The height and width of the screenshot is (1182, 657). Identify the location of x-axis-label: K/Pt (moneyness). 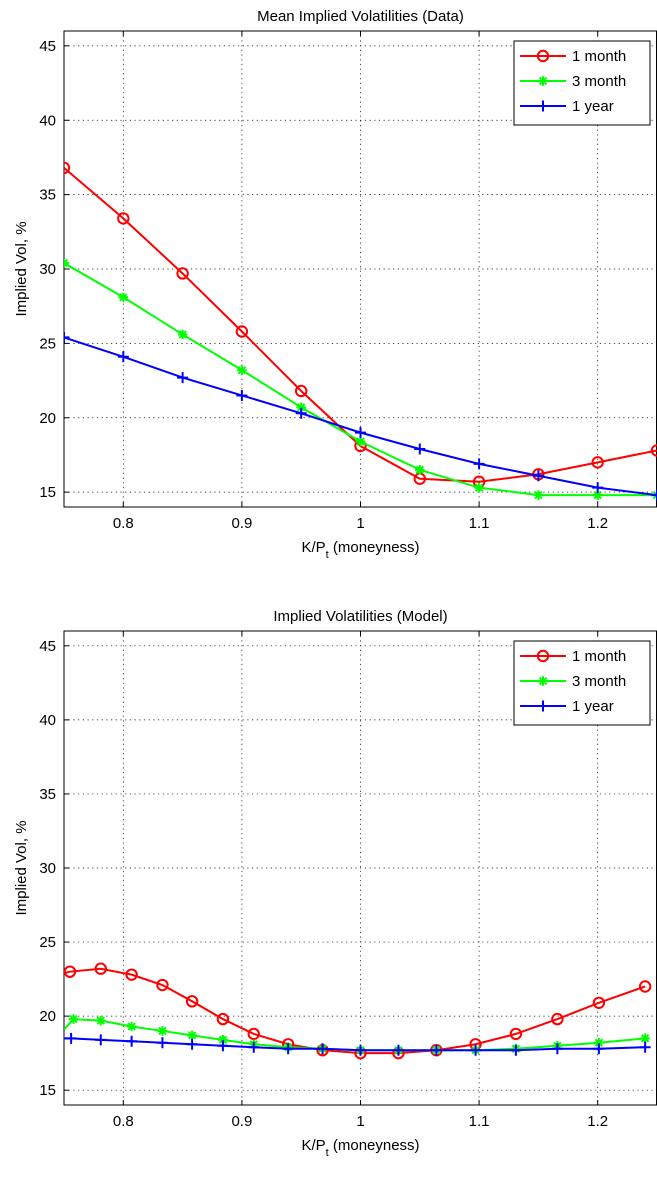
(360, 1148).